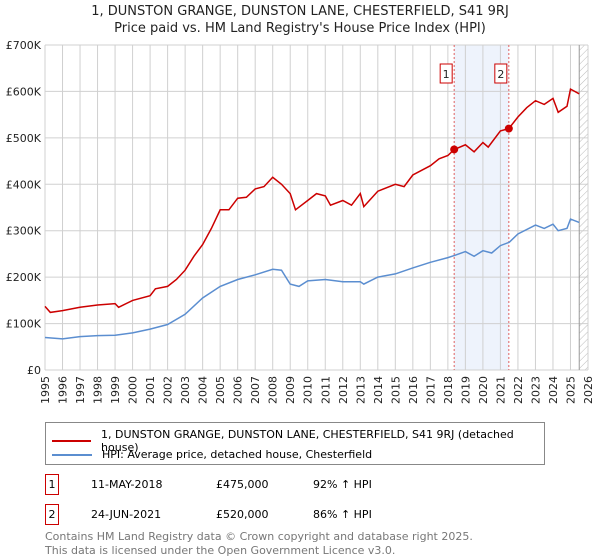 This screenshot has width=600, height=560. I want to click on sale-row-2: 2 24-JUN-2021 £520,000 86% ↑ HPI, so click(295, 515).